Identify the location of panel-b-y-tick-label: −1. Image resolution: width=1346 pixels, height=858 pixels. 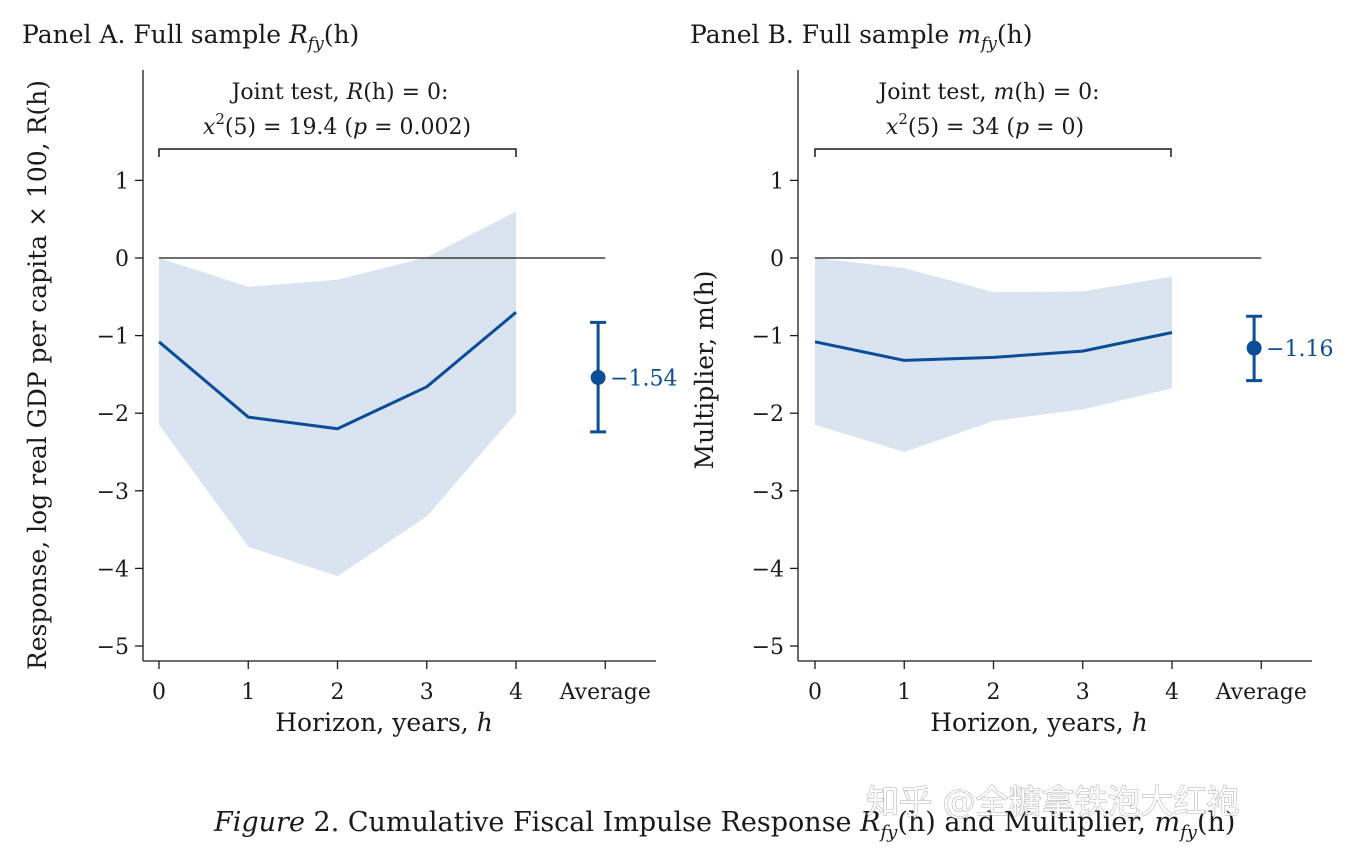
(768, 337).